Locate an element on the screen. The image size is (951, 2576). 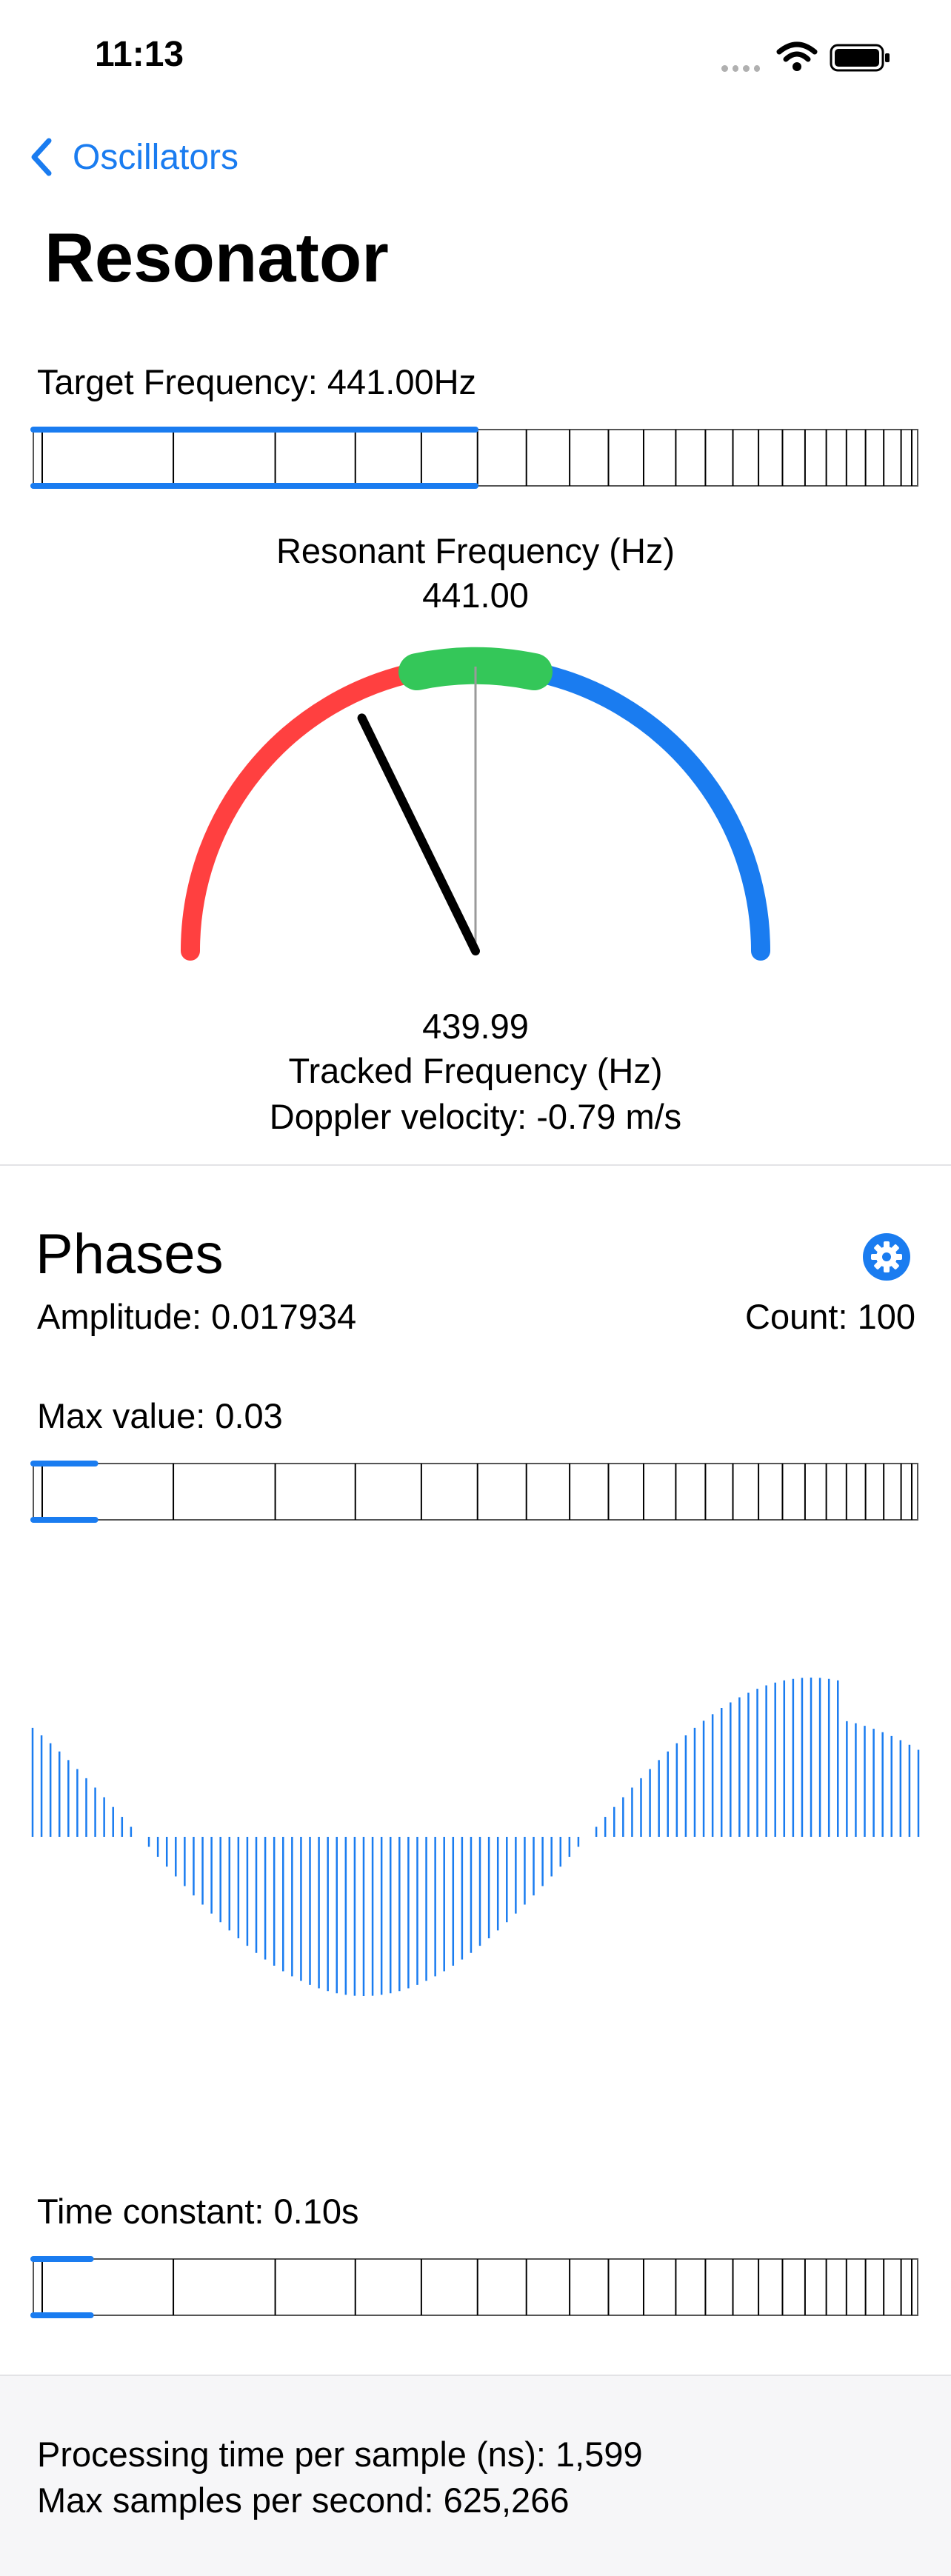
page-title: Resonator is located at coordinates (216, 257).